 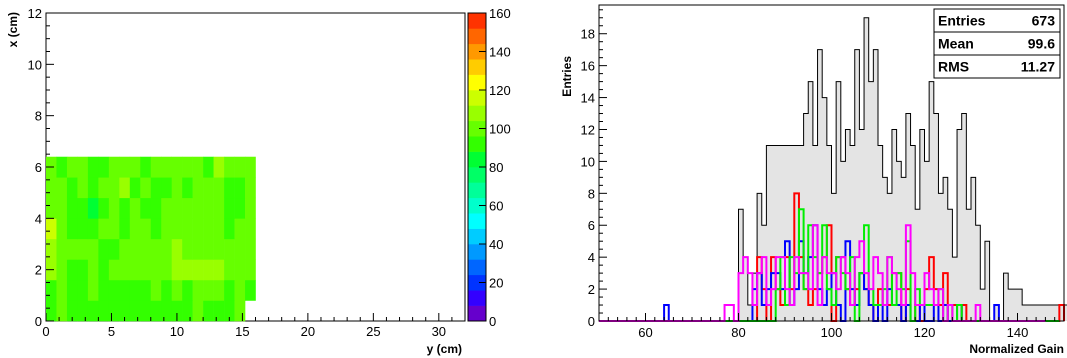 What do you see at coordinates (588, 161) in the screenshot?
I see `histogram-y-tick-label: 10` at bounding box center [588, 161].